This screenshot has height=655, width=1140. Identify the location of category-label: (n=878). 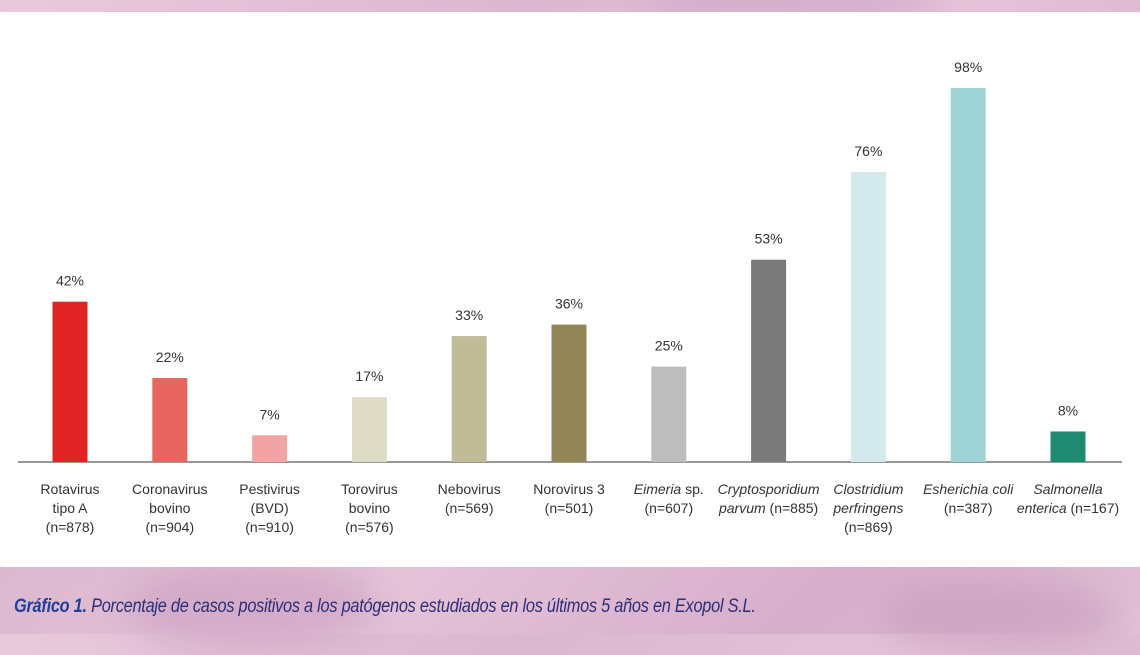
(70, 527).